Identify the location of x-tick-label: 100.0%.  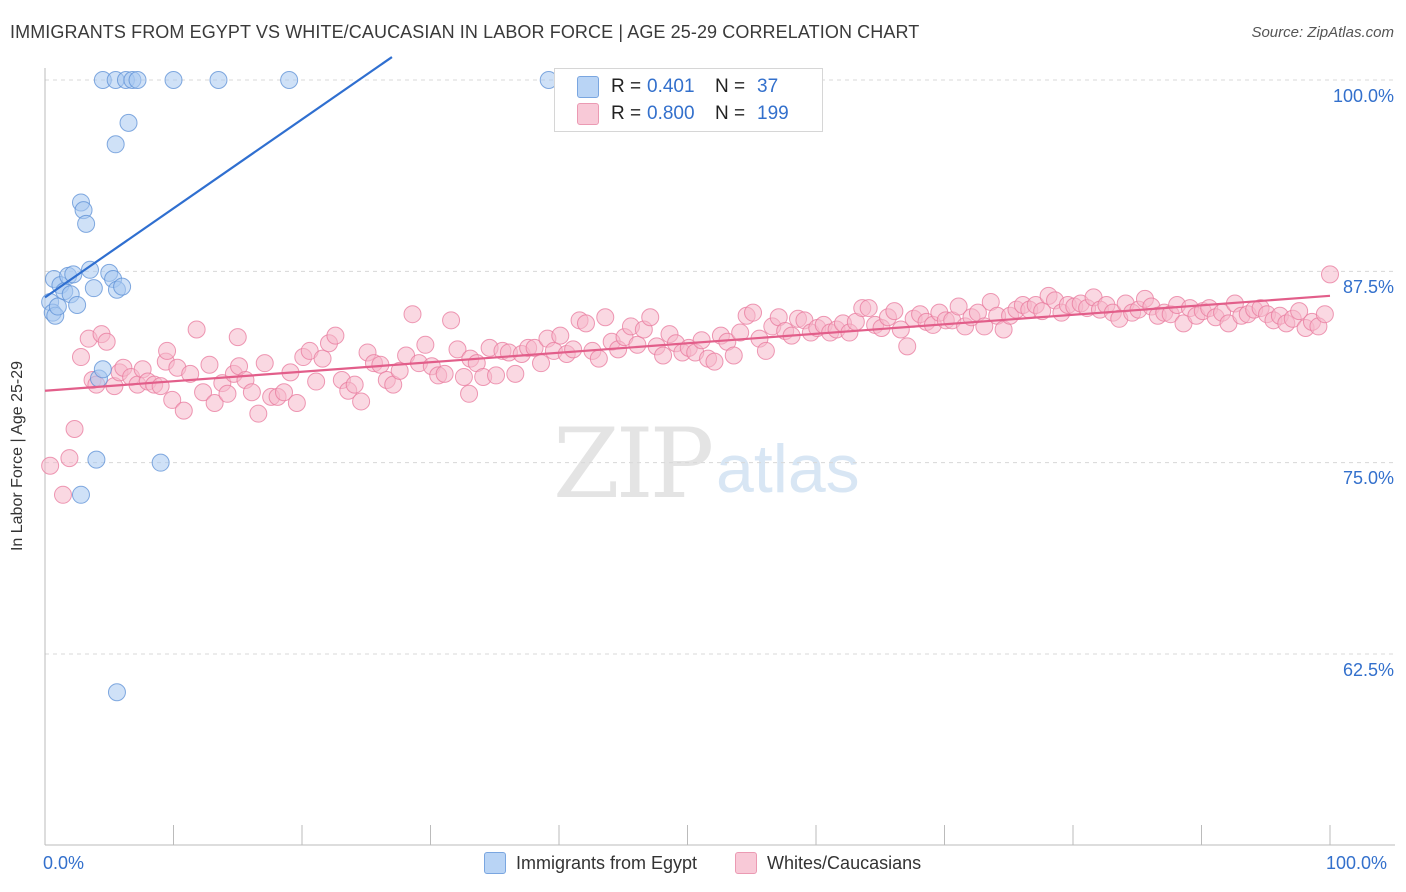
(1357, 863).